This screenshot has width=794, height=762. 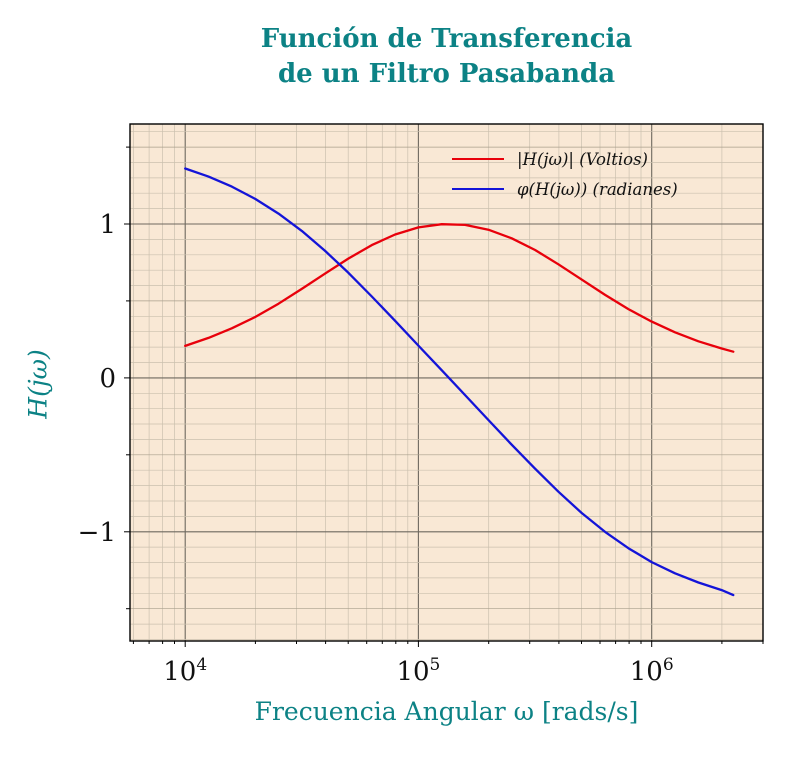 I want to click on phase-line-swatch, so click(x=478, y=189).